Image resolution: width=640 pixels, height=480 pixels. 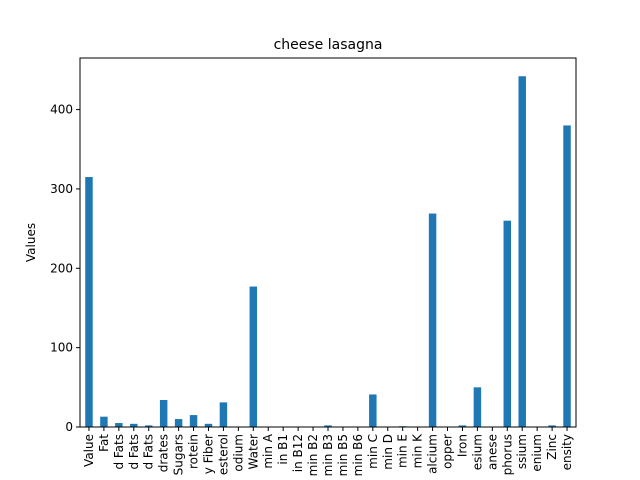 I want to click on x-tick-label: min B3, so click(x=328, y=455).